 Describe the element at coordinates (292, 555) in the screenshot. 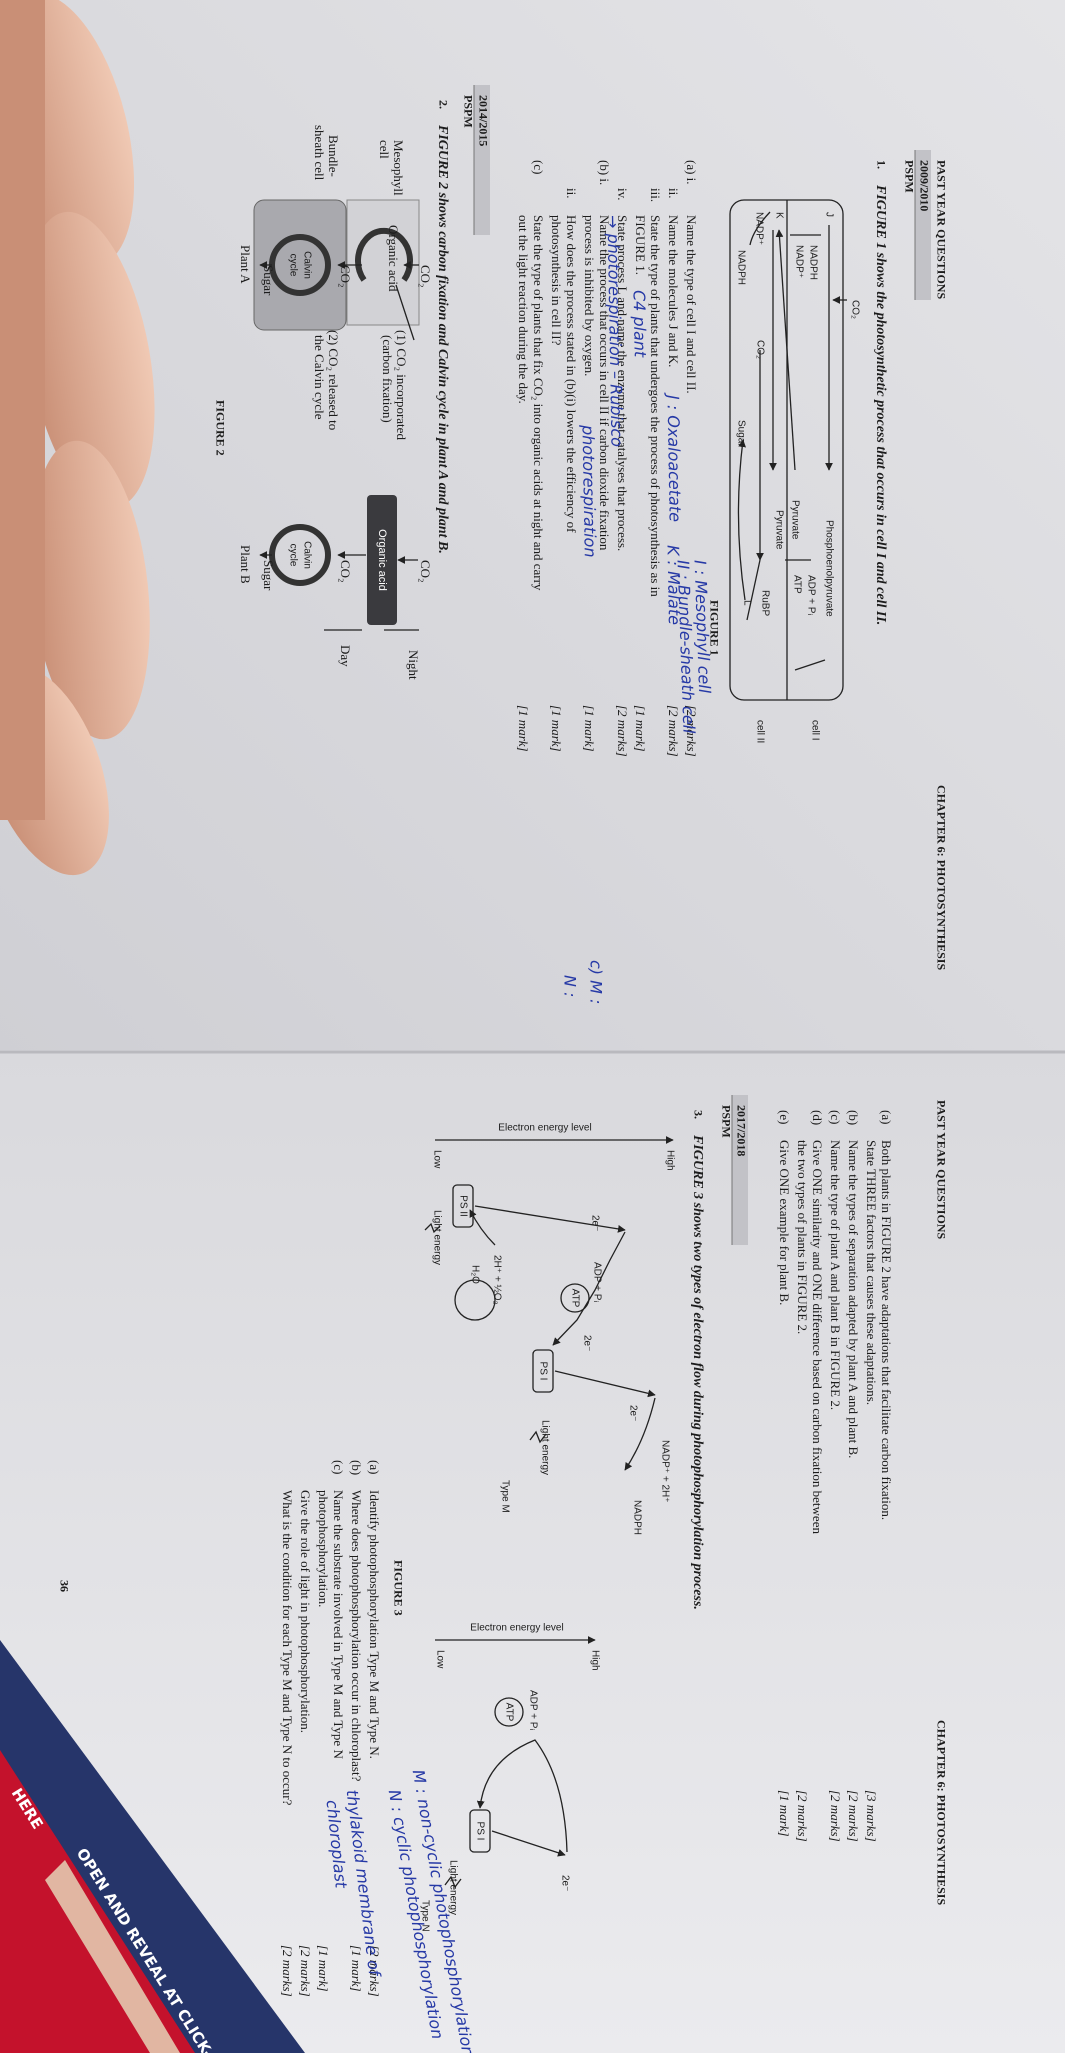

I see `figure-label: cycle` at that location.